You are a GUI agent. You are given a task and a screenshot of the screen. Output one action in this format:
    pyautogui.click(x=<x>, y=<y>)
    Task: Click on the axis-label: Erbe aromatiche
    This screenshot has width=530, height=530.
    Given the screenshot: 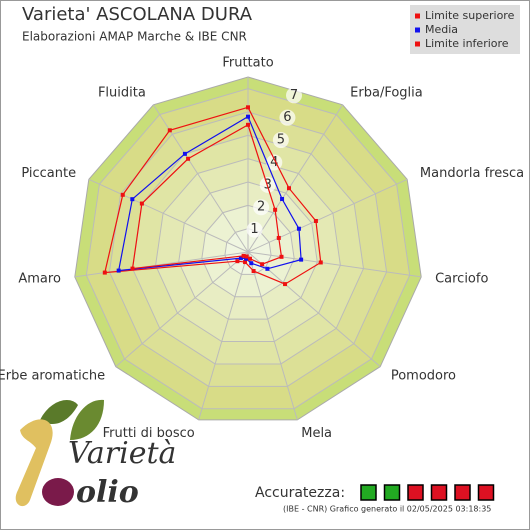 What is the action you would take?
    pyautogui.click(x=52, y=375)
    